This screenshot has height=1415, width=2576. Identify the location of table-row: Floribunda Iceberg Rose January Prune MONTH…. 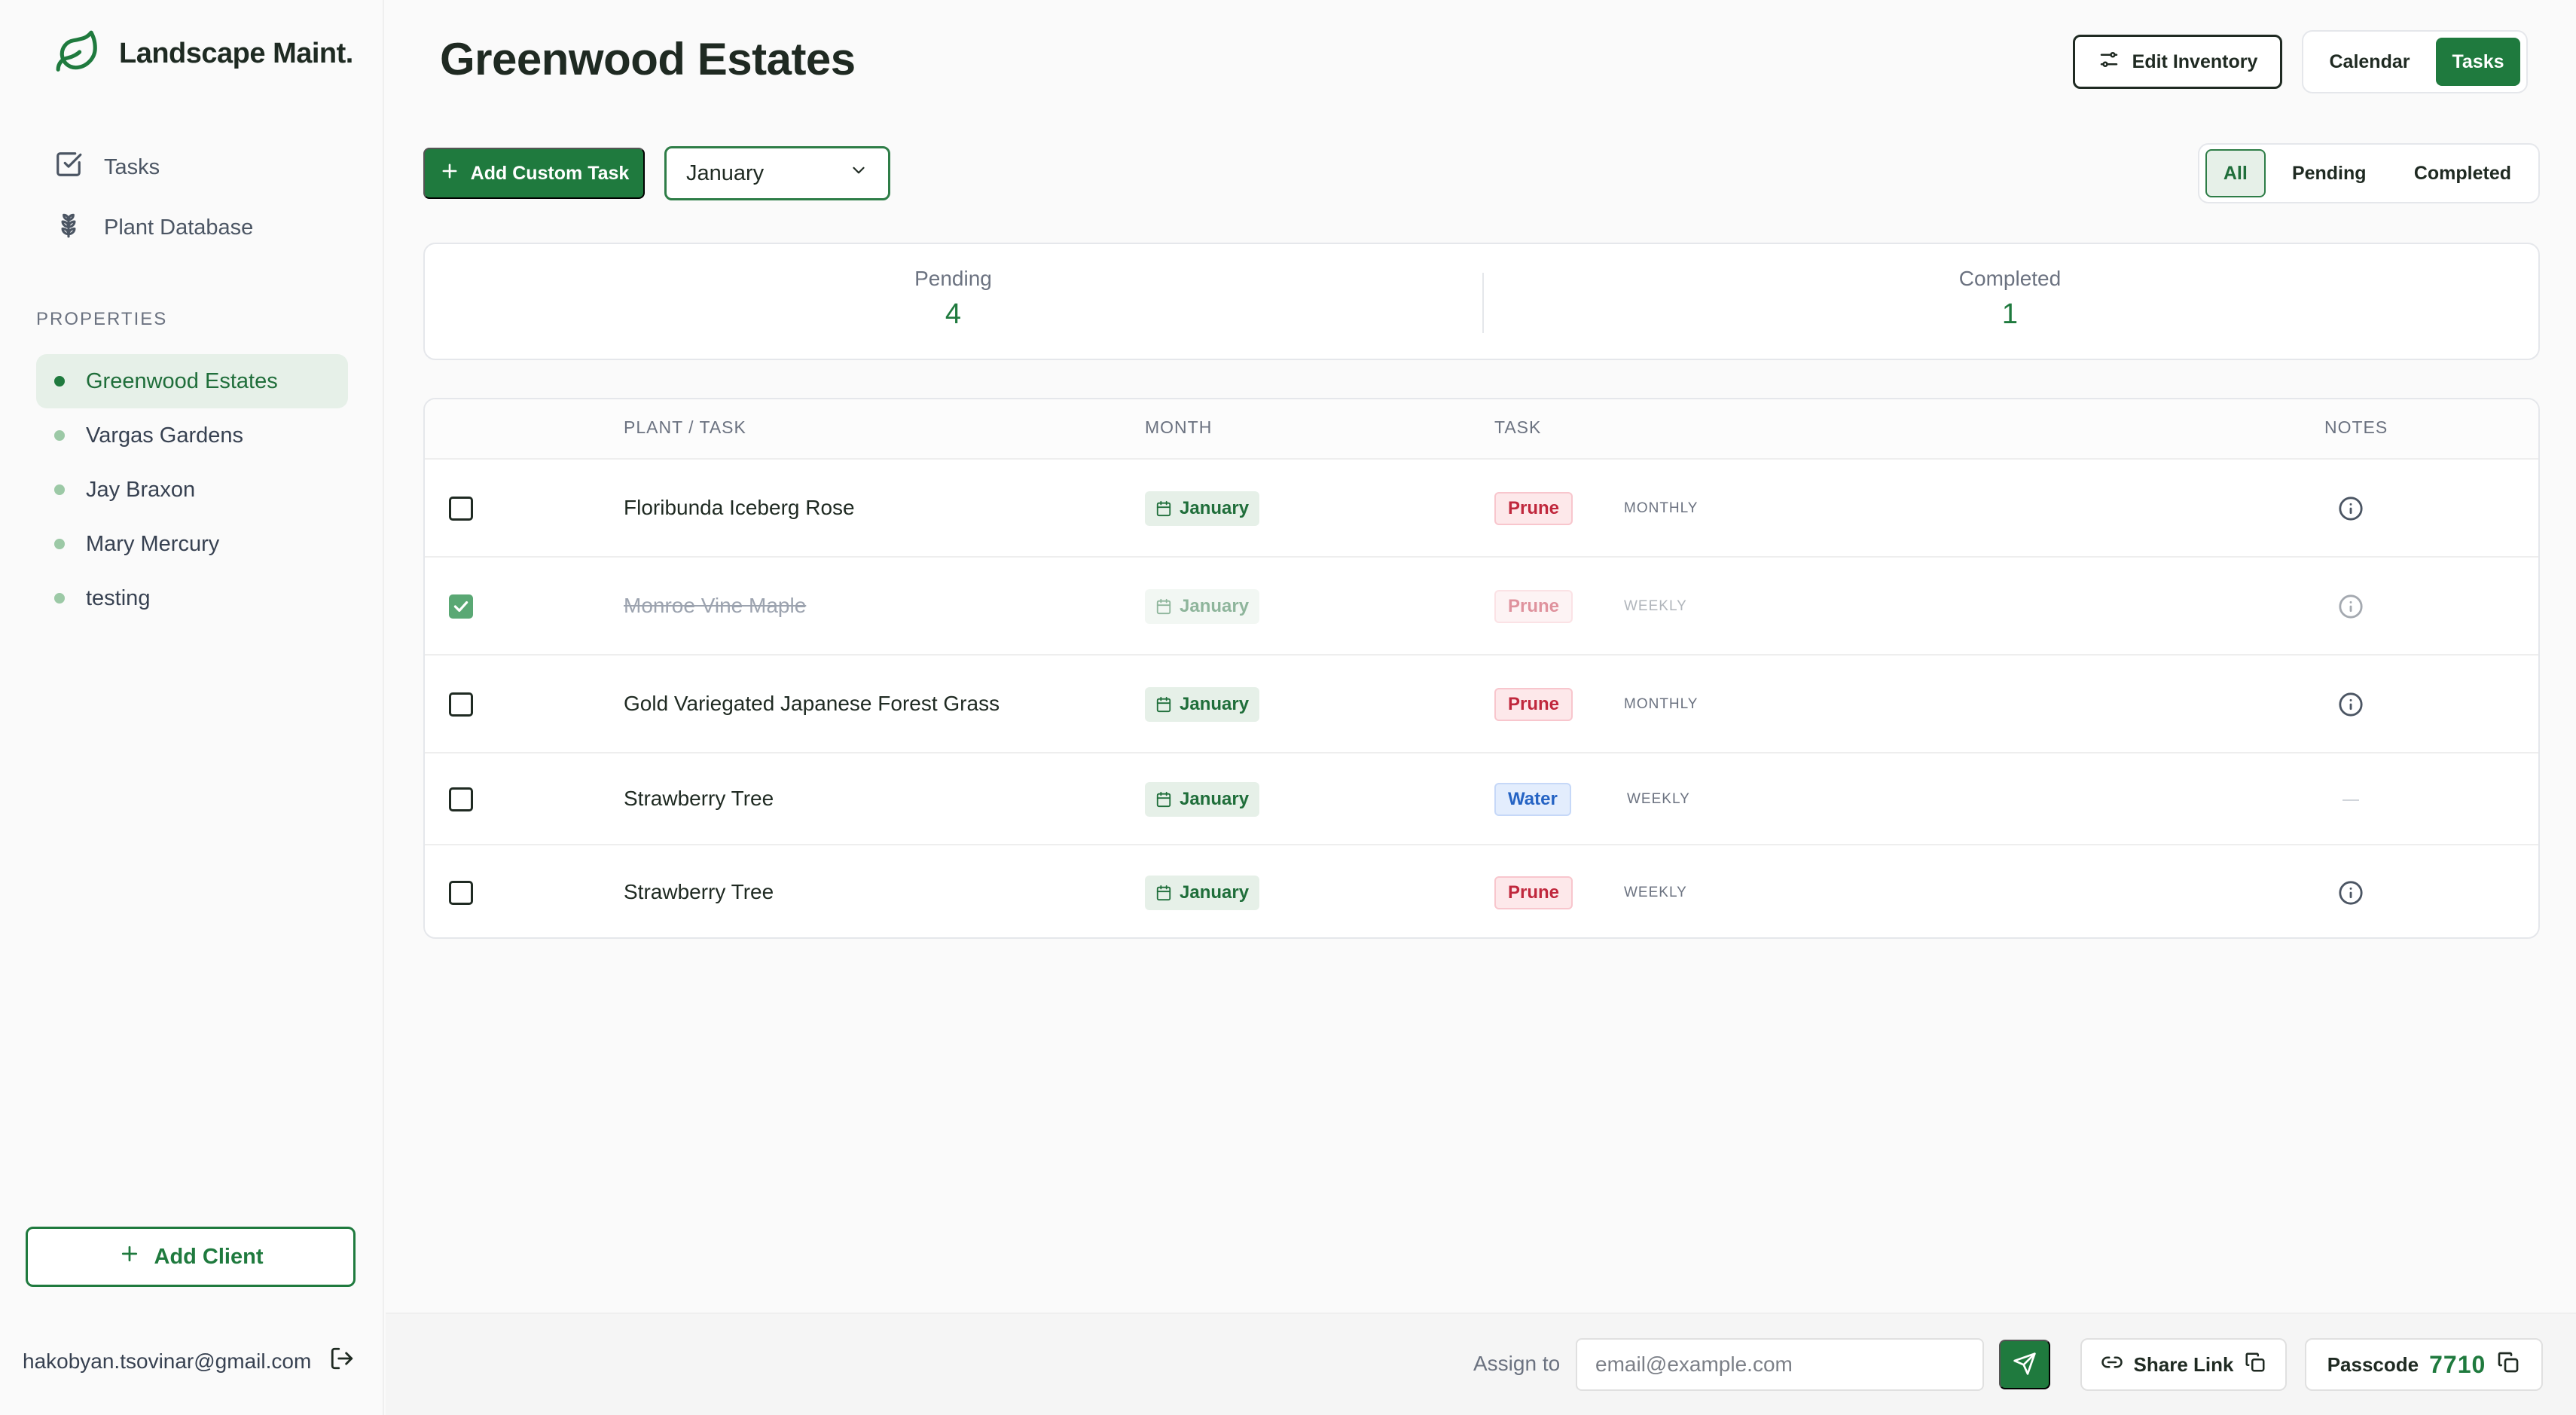
(1482, 509).